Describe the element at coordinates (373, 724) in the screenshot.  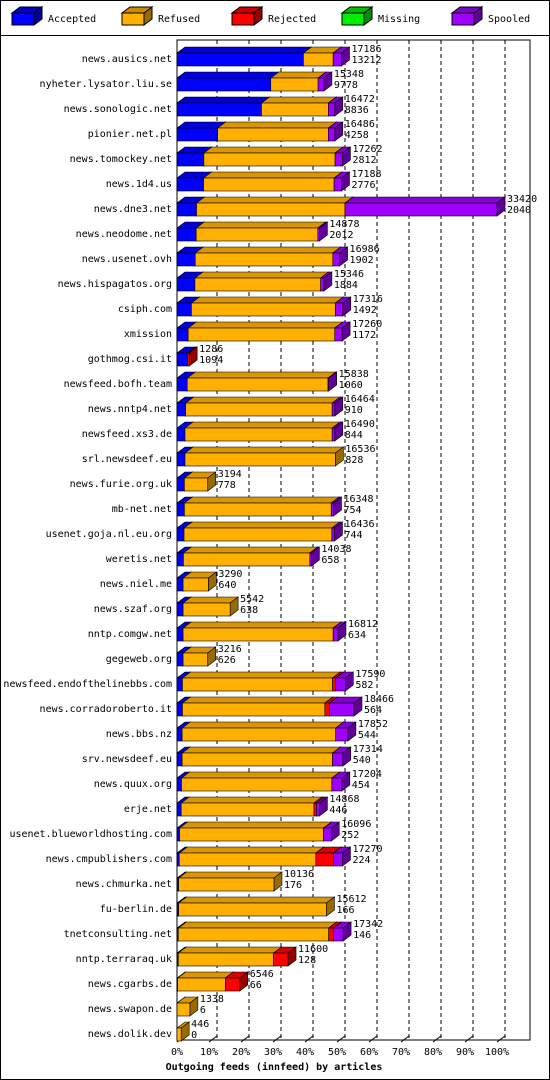
I see `offered-label: 17852` at that location.